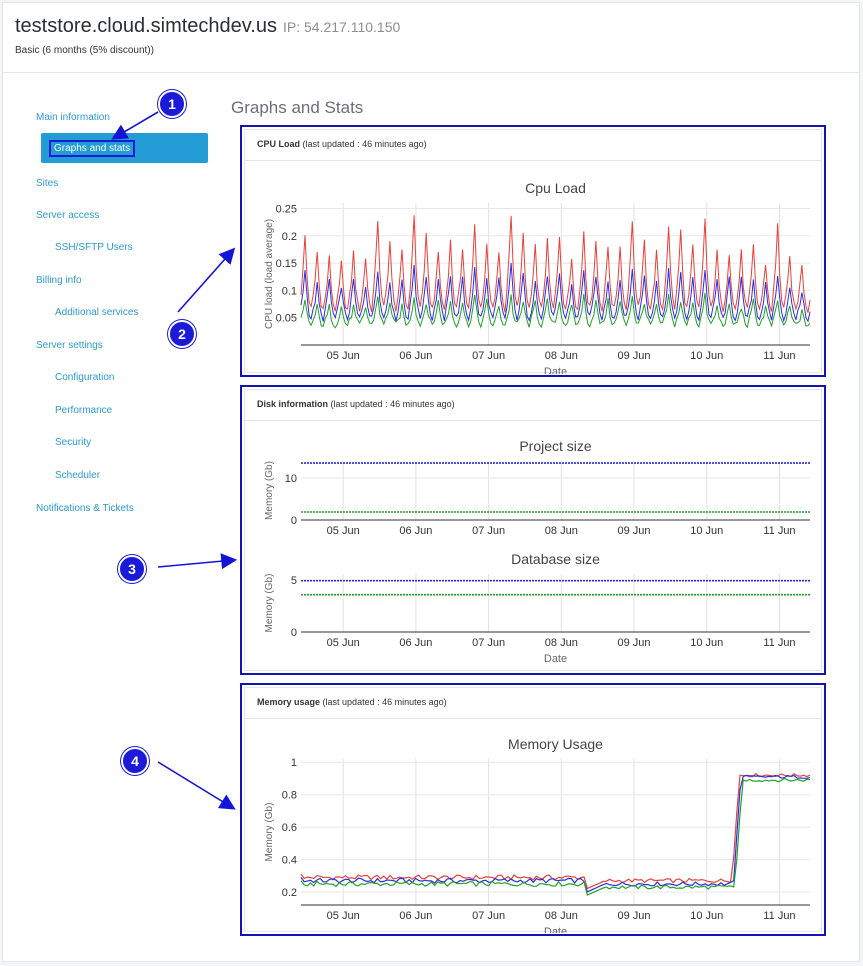  What do you see at coordinates (779, 643) in the screenshot?
I see `database-size-x-tick-label: 11 Jun` at bounding box center [779, 643].